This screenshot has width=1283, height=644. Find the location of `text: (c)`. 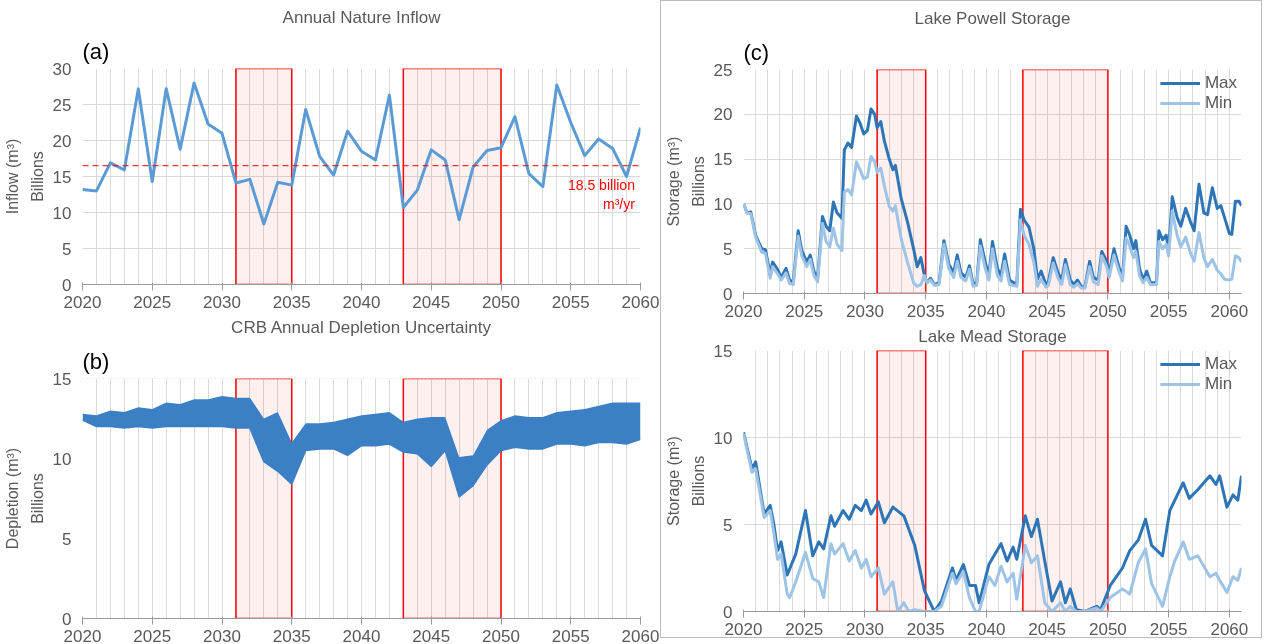

text: (c) is located at coordinates (756, 52).